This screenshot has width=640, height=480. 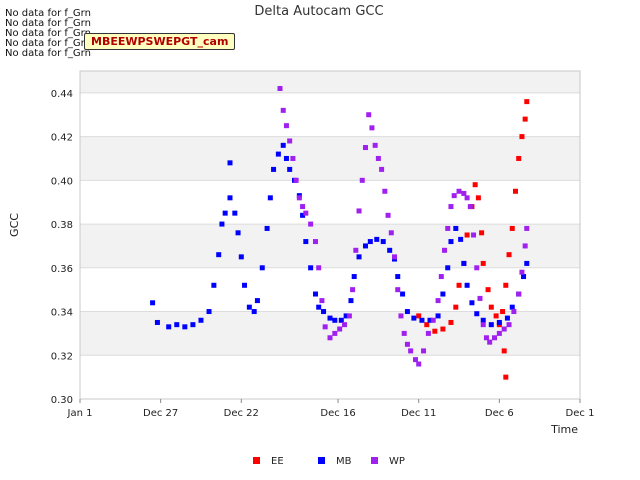 What do you see at coordinates (80, 413) in the screenshot?
I see `x-tick-label: Jan 1` at bounding box center [80, 413].